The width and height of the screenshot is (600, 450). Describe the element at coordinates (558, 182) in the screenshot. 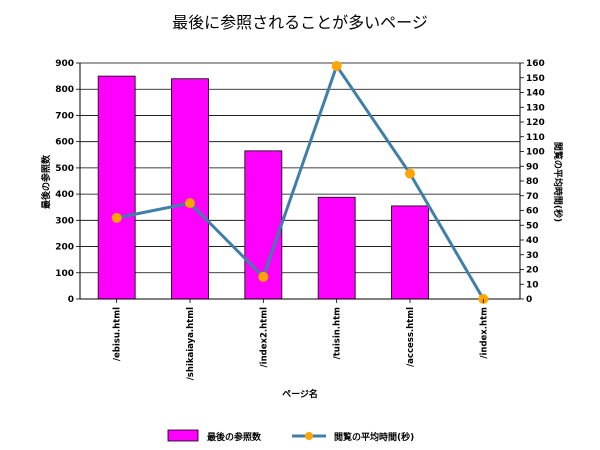

I see `y2-axis-label: 閲覧の平均時間(秒)` at that location.